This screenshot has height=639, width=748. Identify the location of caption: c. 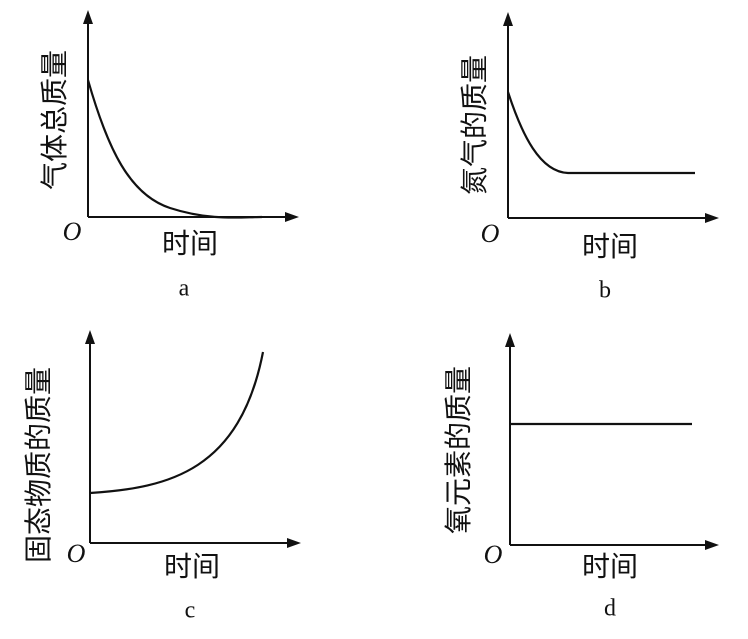
(190, 611).